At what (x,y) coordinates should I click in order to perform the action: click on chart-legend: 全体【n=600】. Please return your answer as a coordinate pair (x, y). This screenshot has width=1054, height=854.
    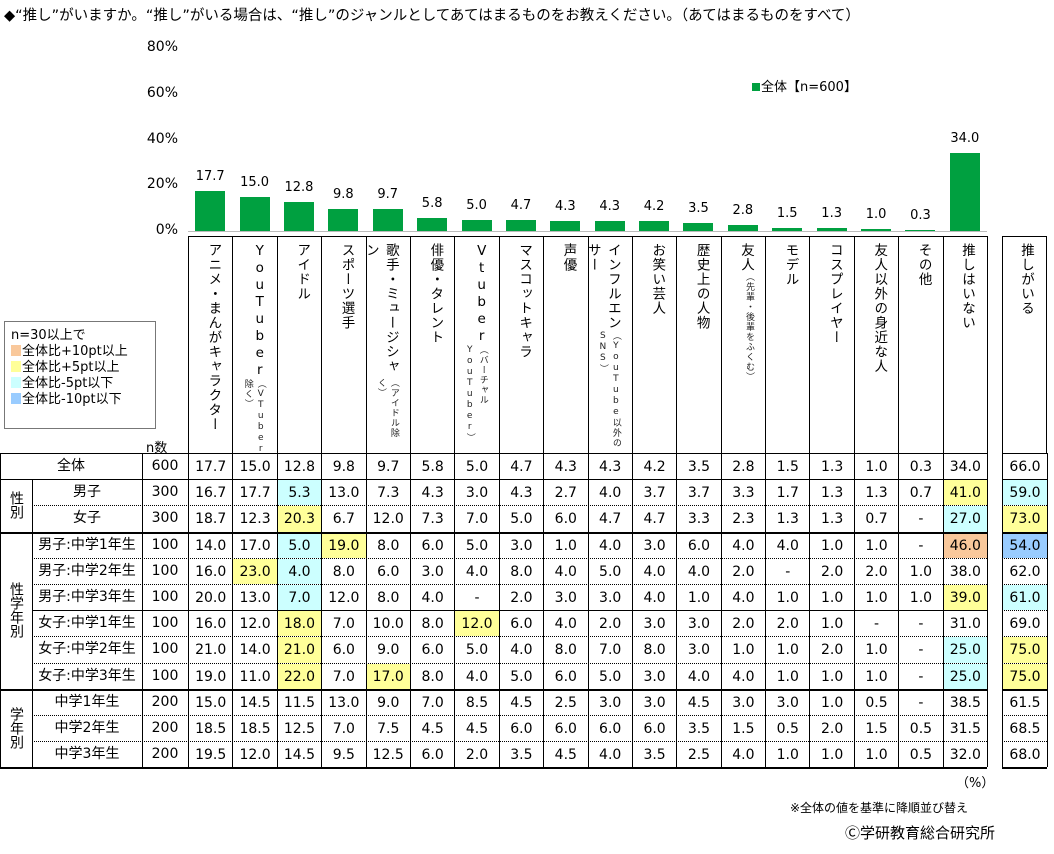
    Looking at the image, I should click on (804, 85).